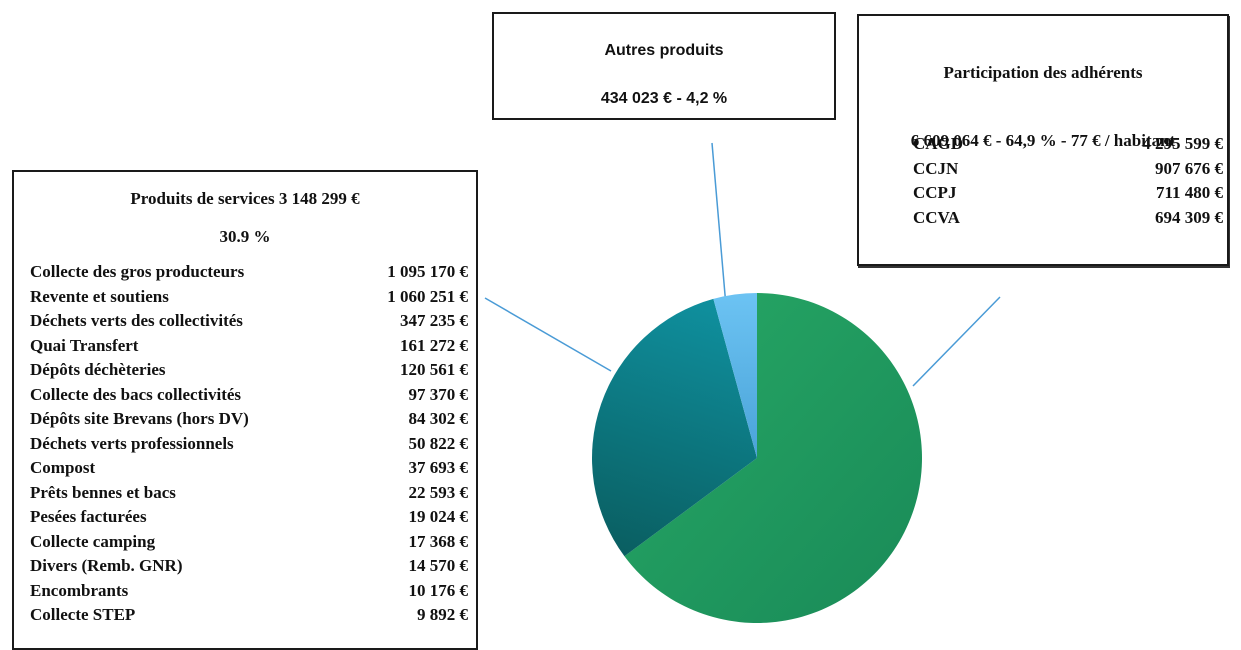 The height and width of the screenshot is (650, 1241). What do you see at coordinates (438, 516) in the screenshot?
I see `row-value: 19 024 €` at bounding box center [438, 516].